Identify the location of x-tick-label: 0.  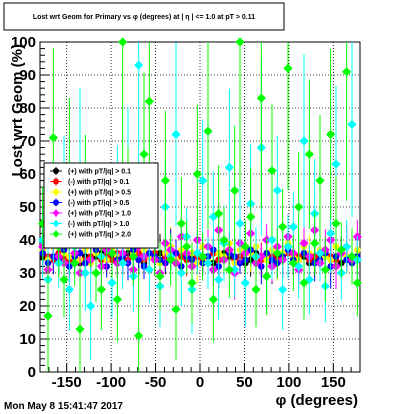
(200, 382).